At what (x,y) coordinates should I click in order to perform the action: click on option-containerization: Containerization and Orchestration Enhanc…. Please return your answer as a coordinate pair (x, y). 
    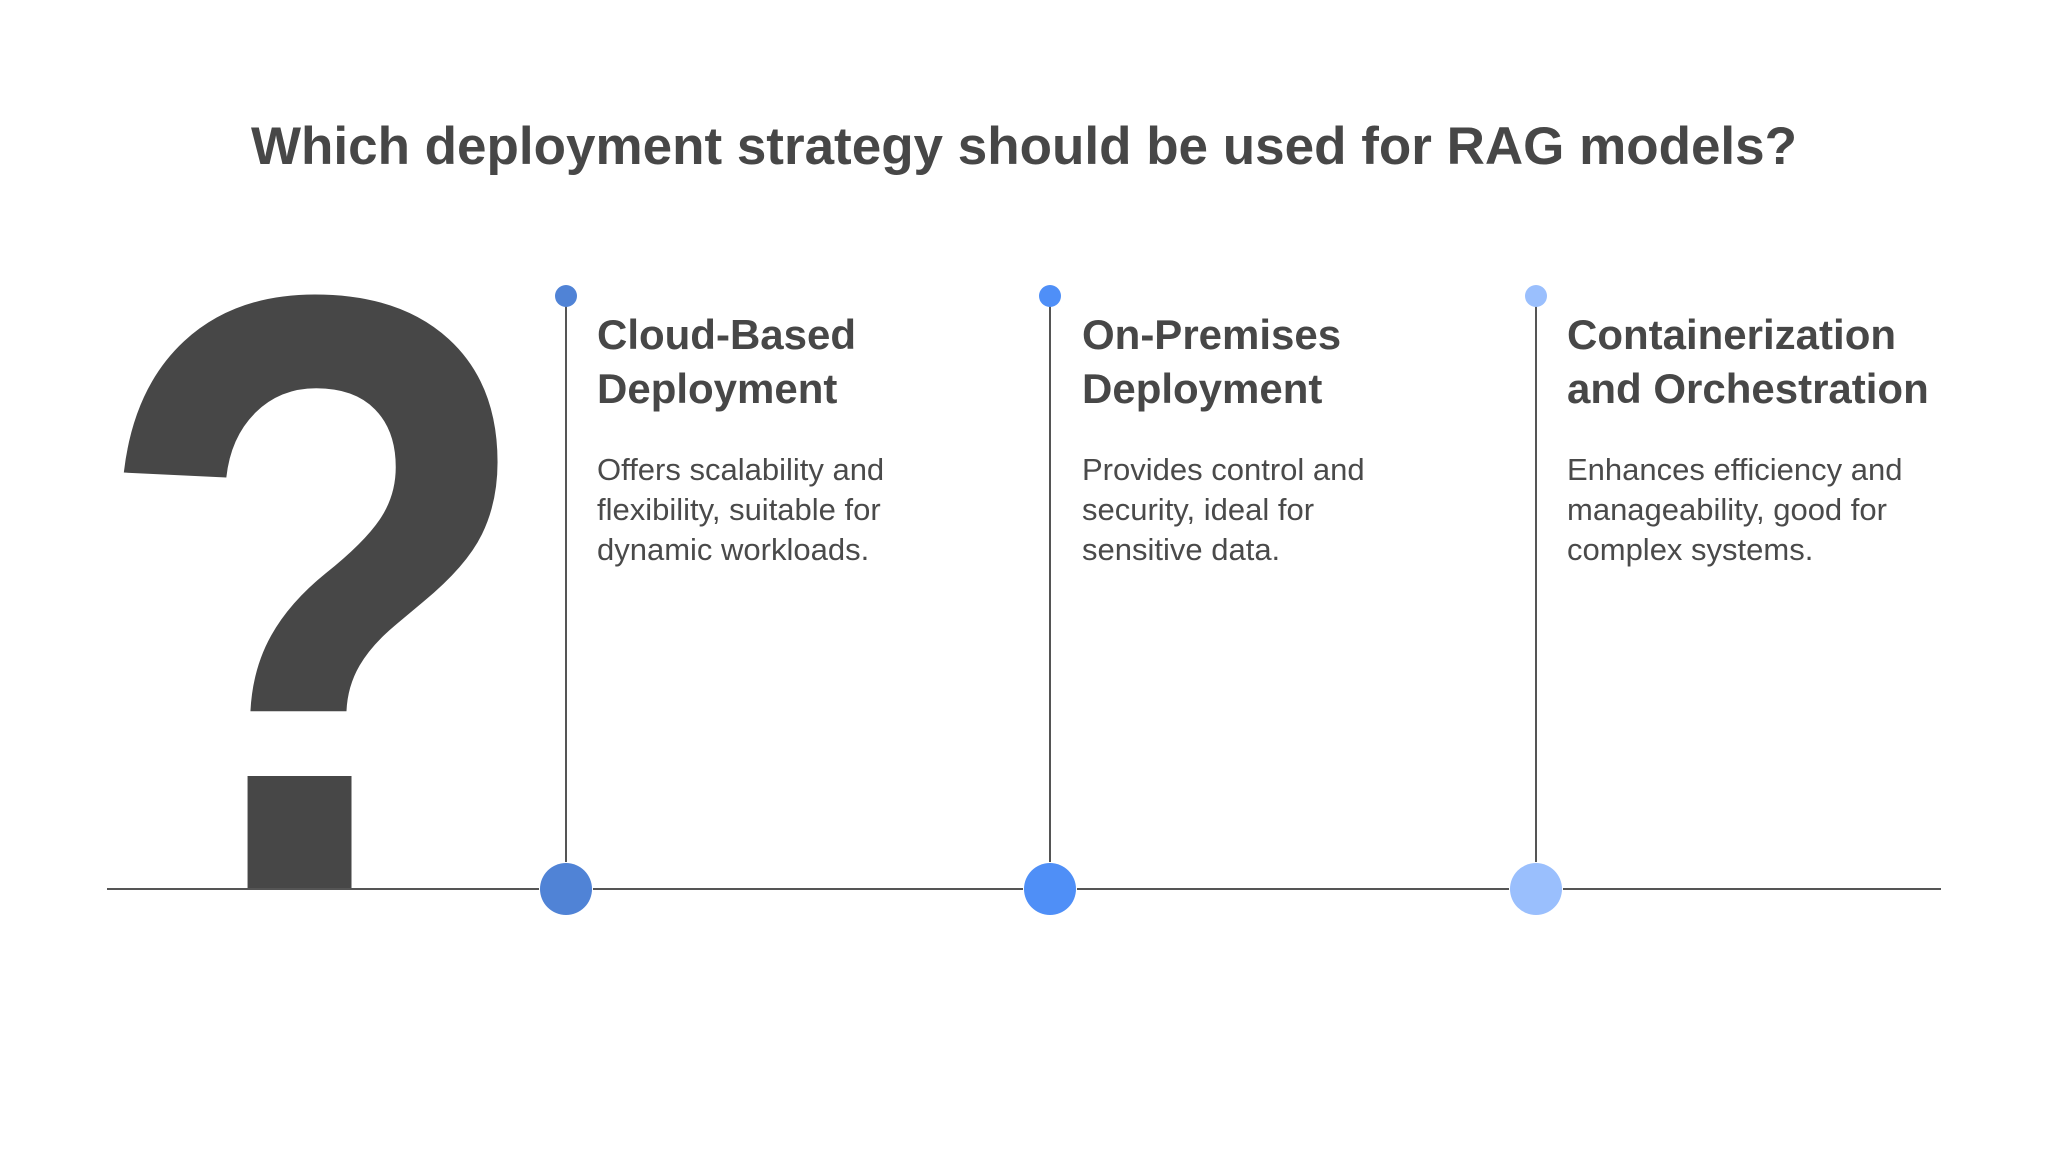
    Looking at the image, I should click on (1757, 439).